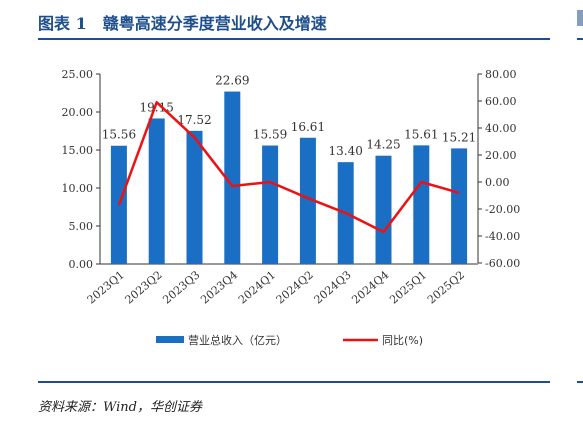 This screenshot has width=583, height=423. I want to click on right-y-tick-label: 80.00, so click(501, 74).